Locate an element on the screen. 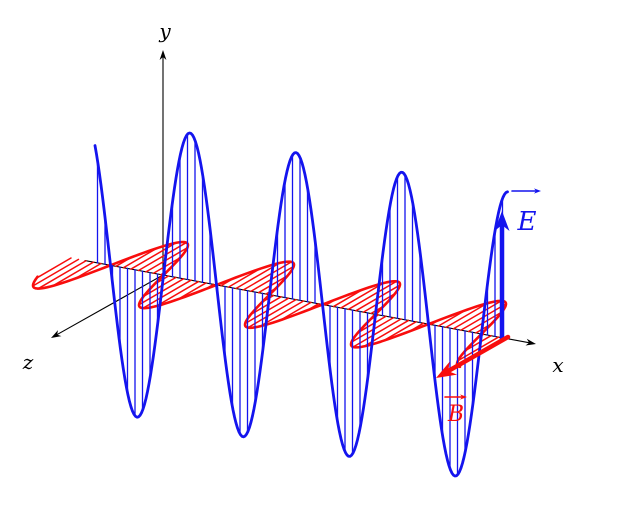 The height and width of the screenshot is (522, 627). b-vector-label: B is located at coordinates (455, 414).